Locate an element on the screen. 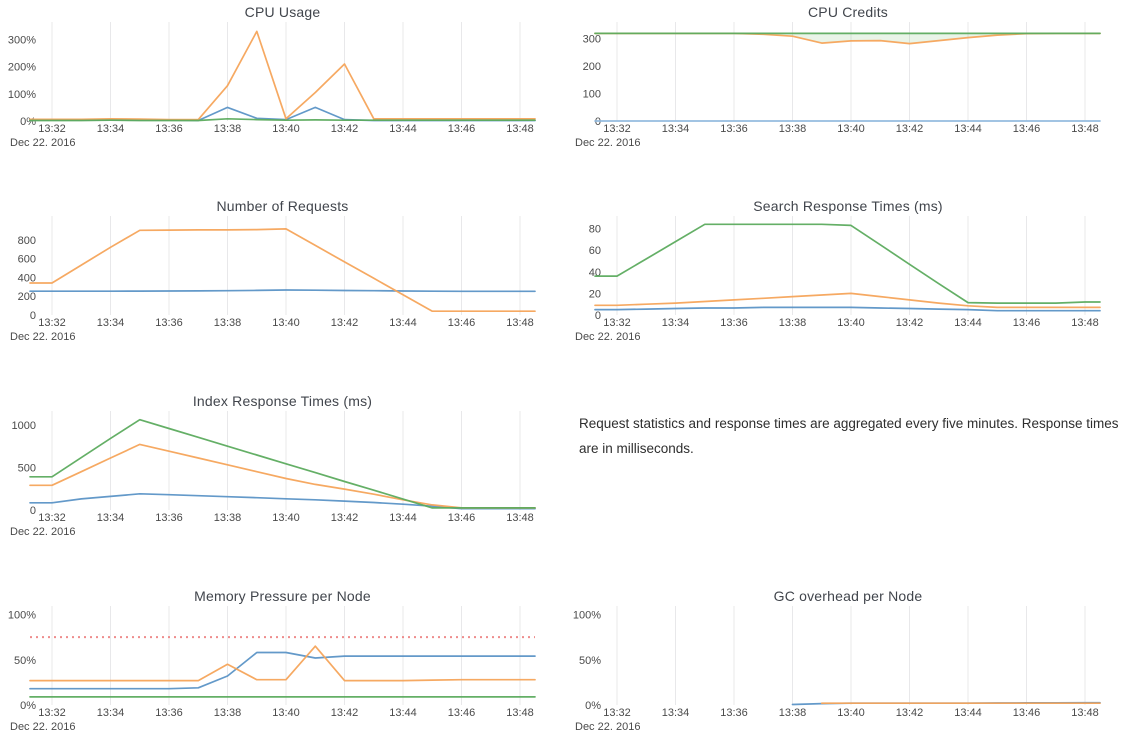 Image resolution: width=1131 pixels, height=741 pixels. chart-title: GC overhead per Node is located at coordinates (848, 596).